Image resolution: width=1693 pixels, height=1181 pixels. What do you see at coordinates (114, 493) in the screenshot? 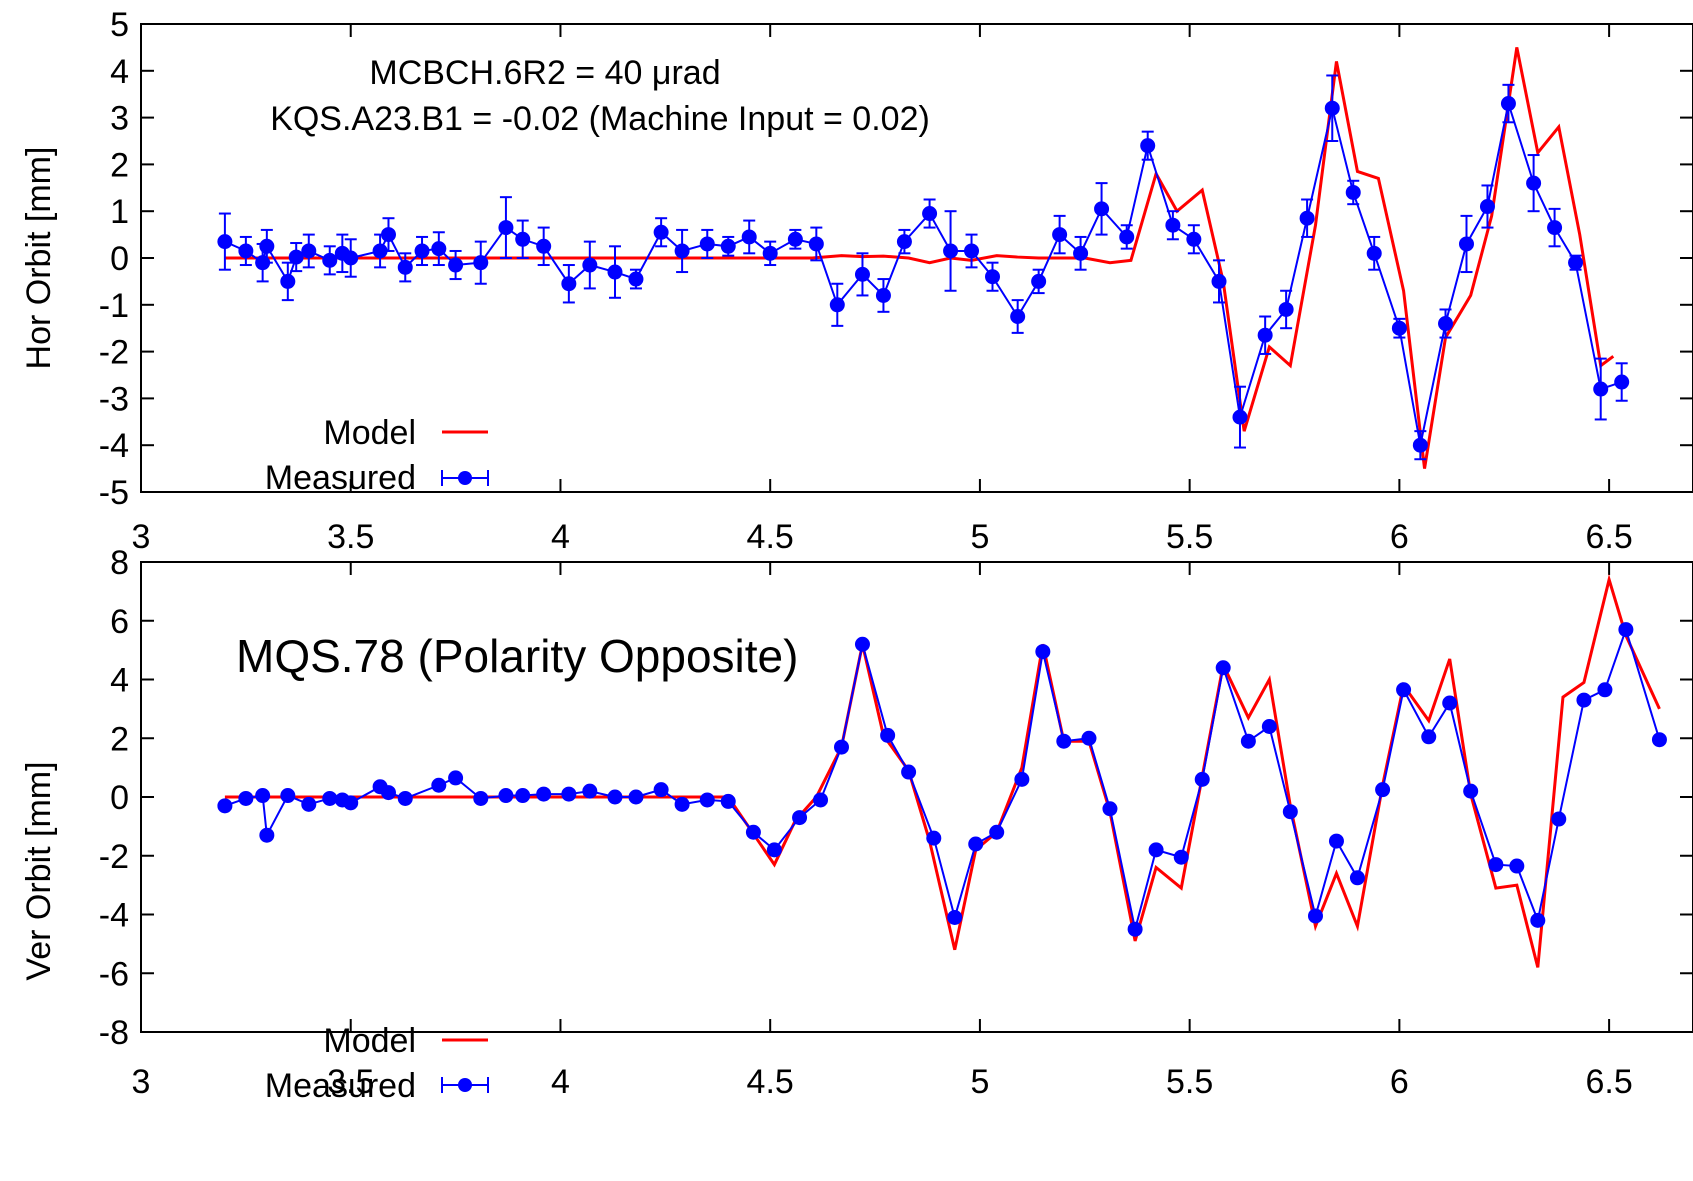
I see `top-chart-y-tick-label: -5` at bounding box center [114, 493].